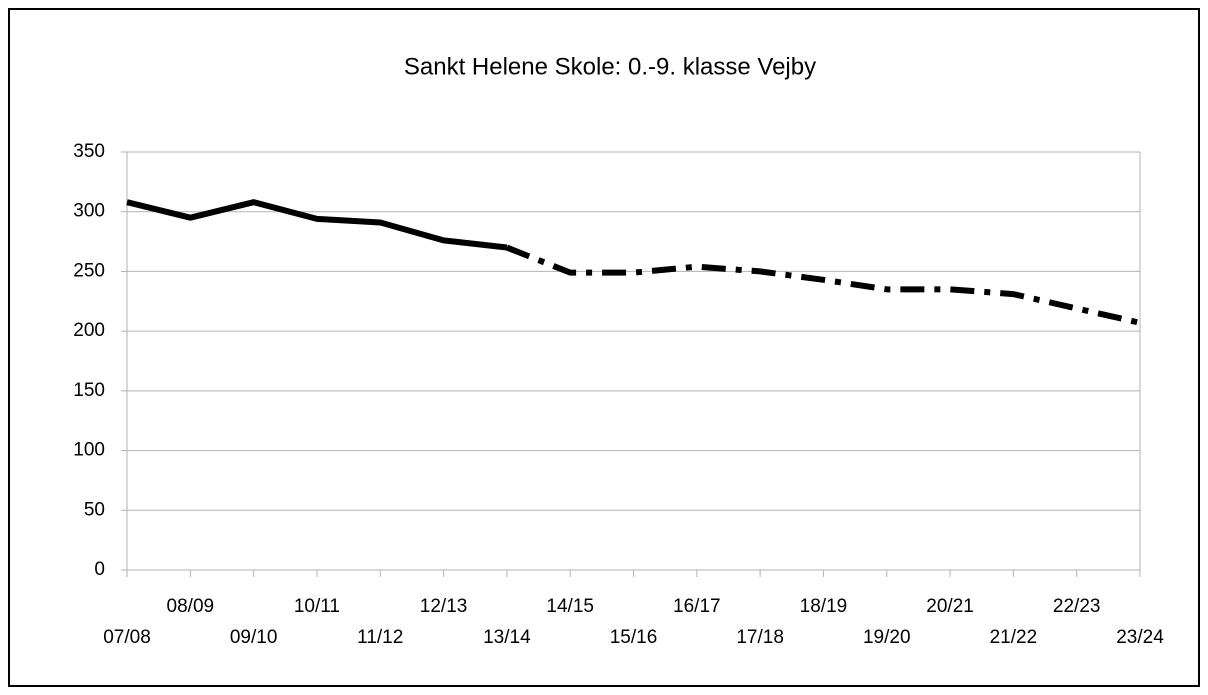 This screenshot has width=1208, height=695. What do you see at coordinates (317, 606) in the screenshot?
I see `x-tick-label: 10/11` at bounding box center [317, 606].